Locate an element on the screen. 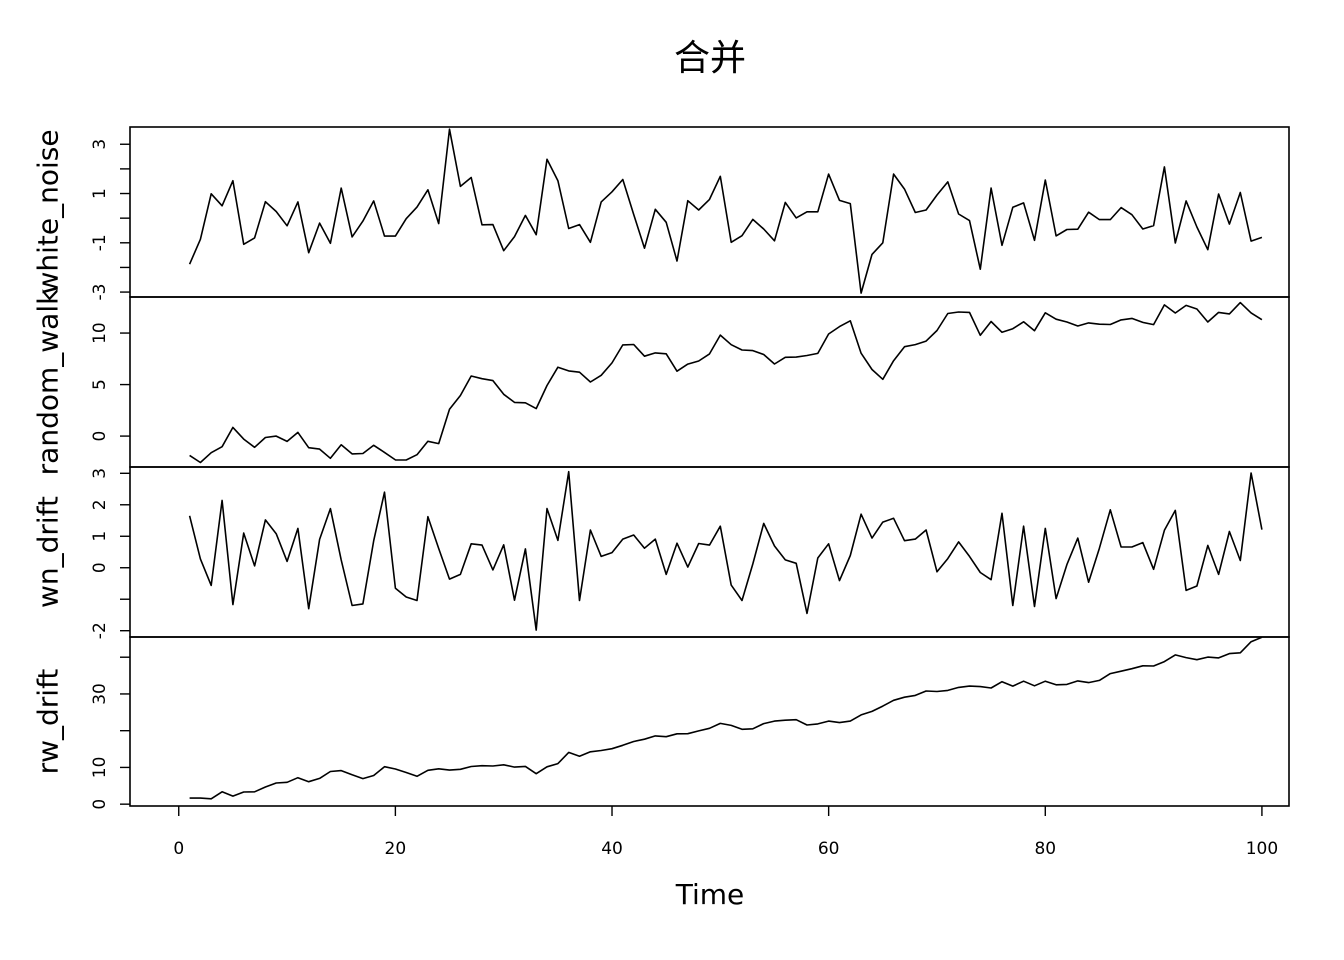 Image resolution: width=1344 pixels, height=960 pixels. x-tick-label: 60 is located at coordinates (829, 849).